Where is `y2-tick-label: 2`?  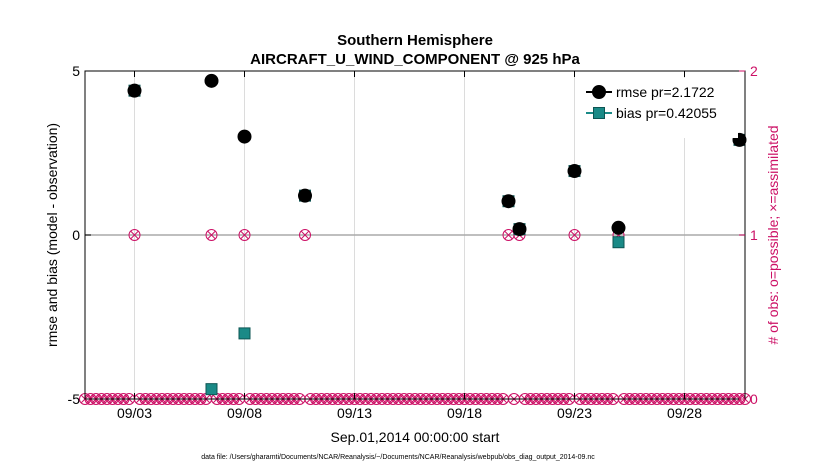
y2-tick-label: 2 is located at coordinates (754, 71).